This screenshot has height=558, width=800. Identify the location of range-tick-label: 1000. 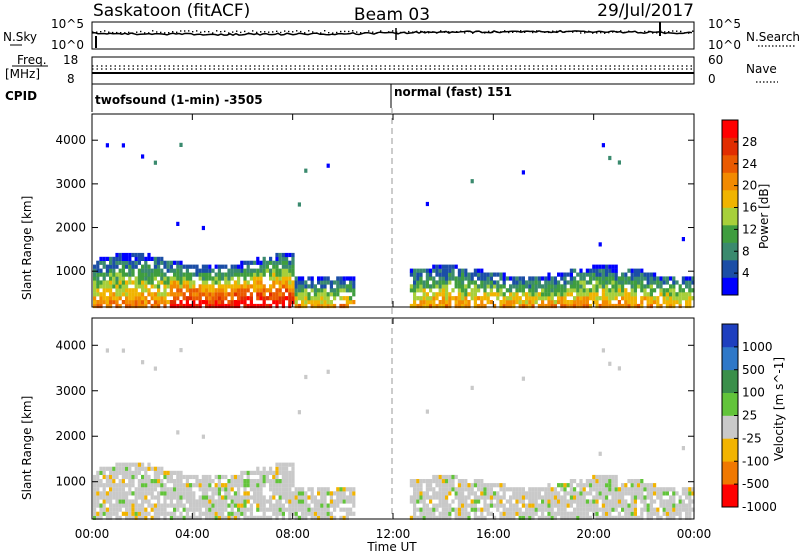
(70, 482).